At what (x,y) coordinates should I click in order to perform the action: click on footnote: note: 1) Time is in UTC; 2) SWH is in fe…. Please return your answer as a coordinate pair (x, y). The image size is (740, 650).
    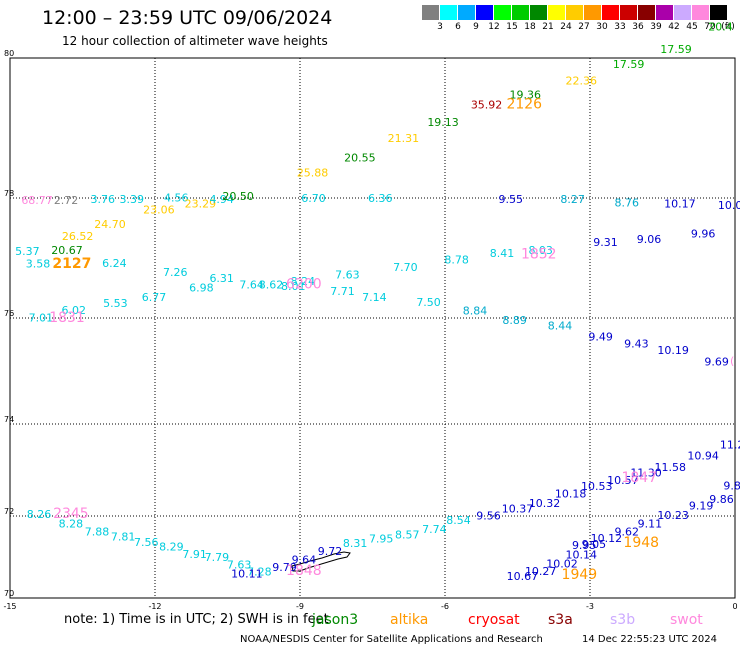
    Looking at the image, I should click on (196, 619).